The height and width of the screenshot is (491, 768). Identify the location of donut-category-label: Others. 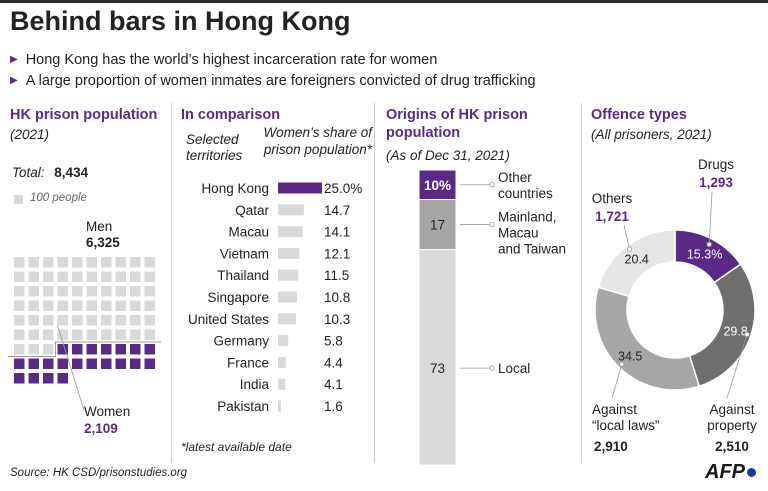
(612, 198).